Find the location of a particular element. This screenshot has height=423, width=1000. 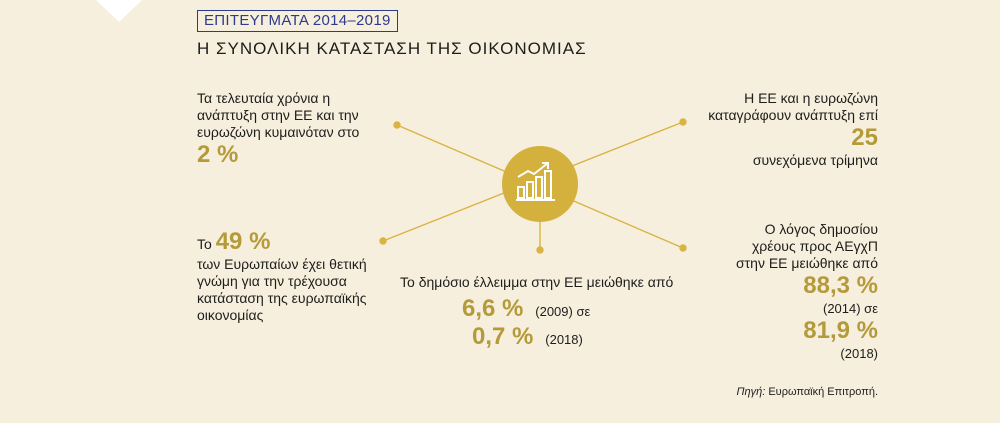

fact-opinion-line3: κατάσταση της ευρωπαϊκής is located at coordinates (282, 298).